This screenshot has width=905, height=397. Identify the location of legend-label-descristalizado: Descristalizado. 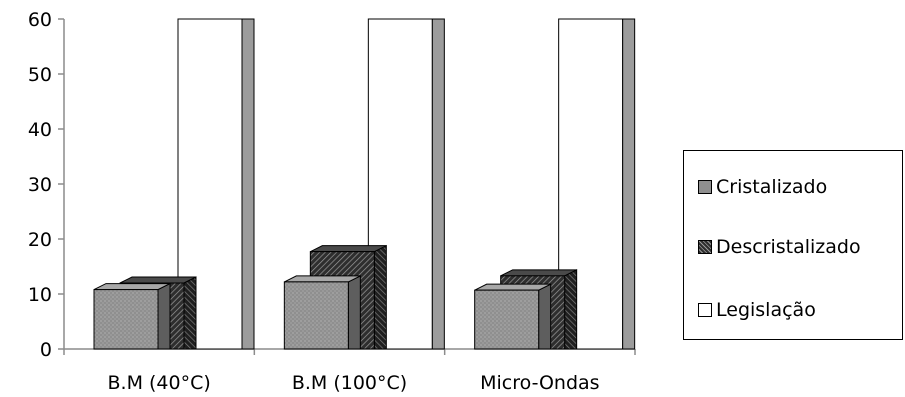
(788, 247).